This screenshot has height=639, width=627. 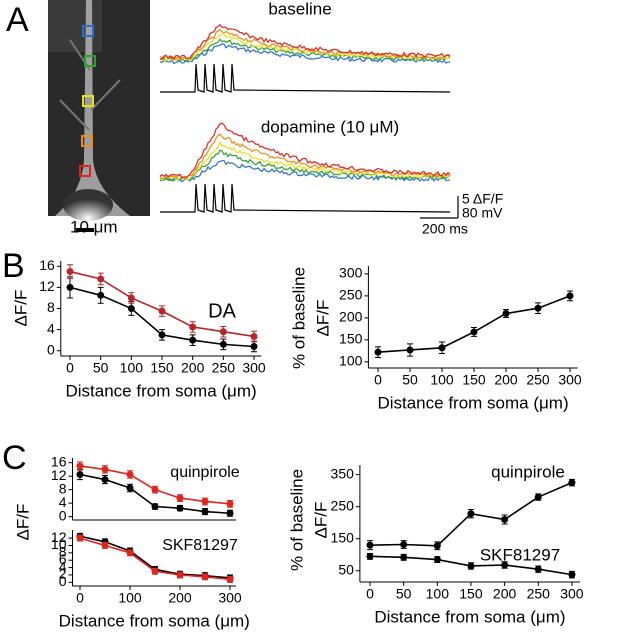 I want to click on scale-bars, so click(x=439, y=207).